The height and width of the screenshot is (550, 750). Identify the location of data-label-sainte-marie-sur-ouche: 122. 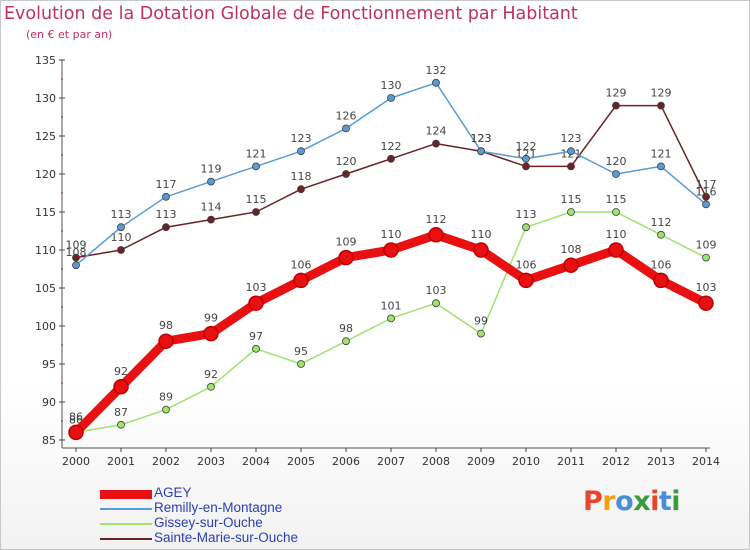
(391, 146).